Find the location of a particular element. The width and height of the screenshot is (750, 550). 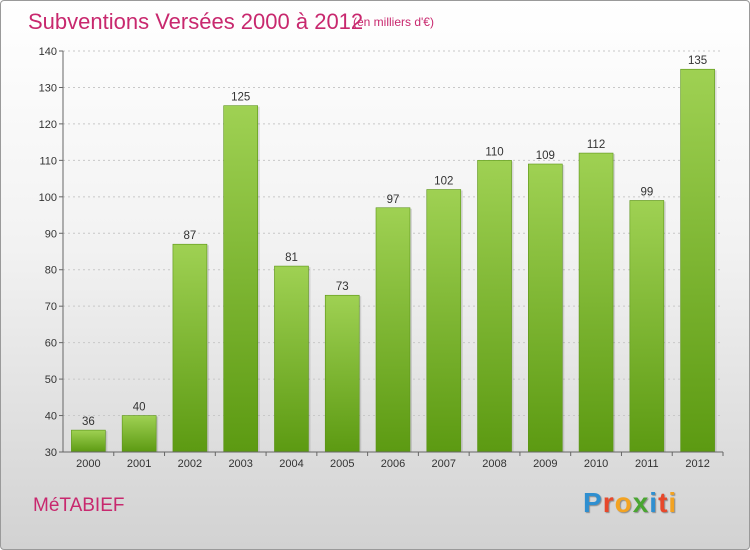

x-tick-label: 2009 is located at coordinates (545, 464).